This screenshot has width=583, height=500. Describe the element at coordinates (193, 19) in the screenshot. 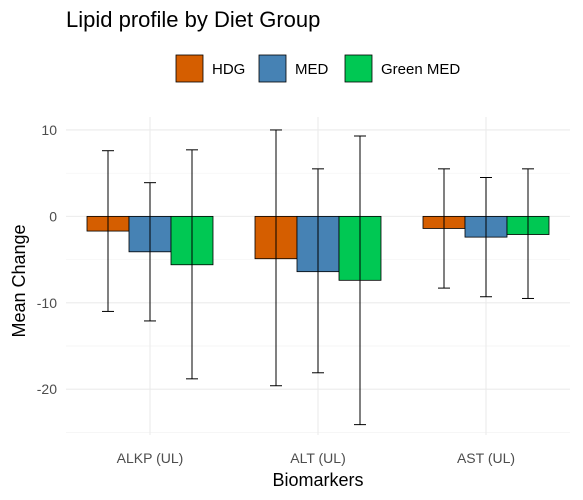

I see `chart-title: Lipid profile by Diet Group` at that location.